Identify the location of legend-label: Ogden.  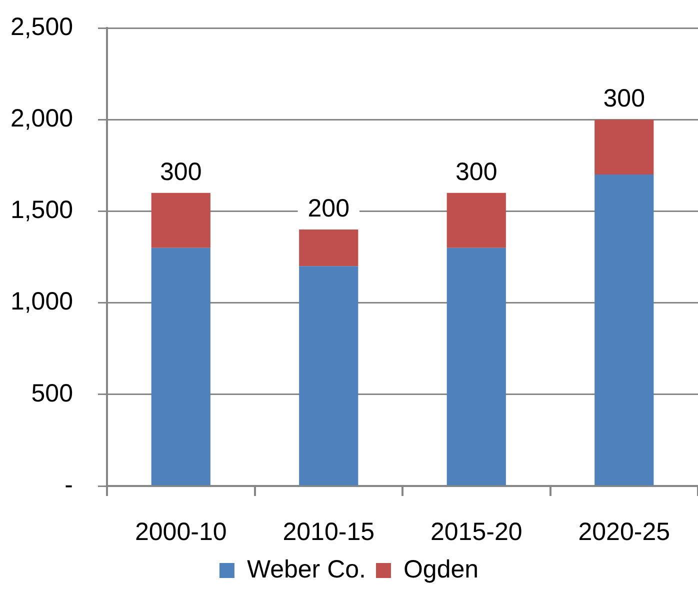
(441, 569).